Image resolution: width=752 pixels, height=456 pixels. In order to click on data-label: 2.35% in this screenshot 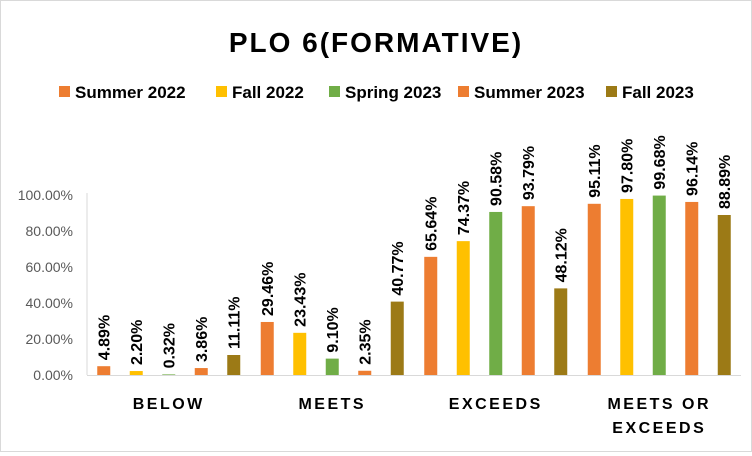, I will do `click(366, 341)`.